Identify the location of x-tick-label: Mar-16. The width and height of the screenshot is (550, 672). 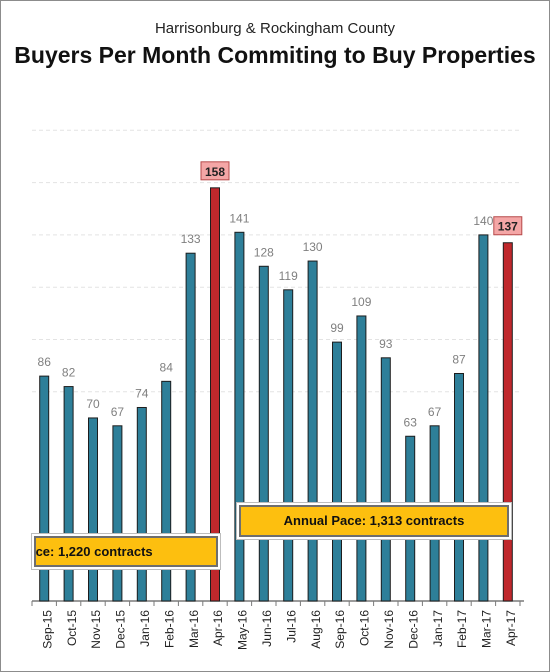
(194, 629).